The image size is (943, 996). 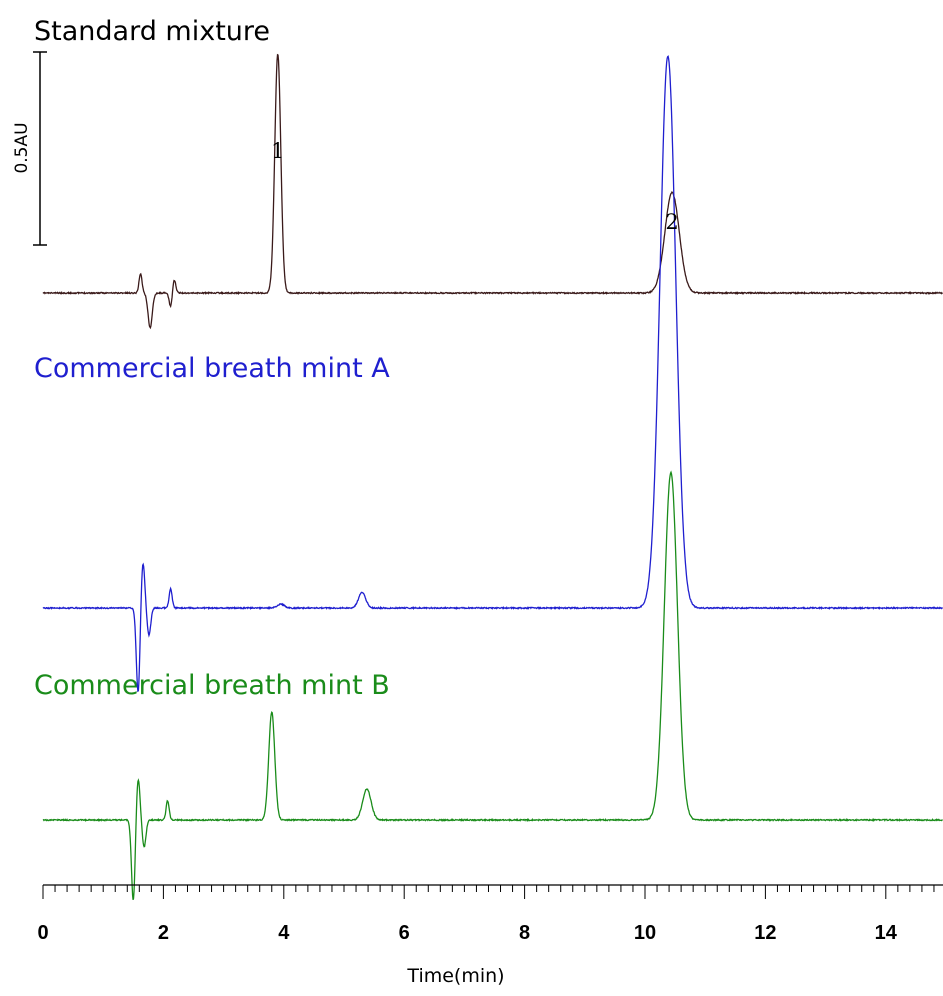 I want to click on trace-label-breath-mint-b: Commercial breath mint B, so click(x=212, y=685).